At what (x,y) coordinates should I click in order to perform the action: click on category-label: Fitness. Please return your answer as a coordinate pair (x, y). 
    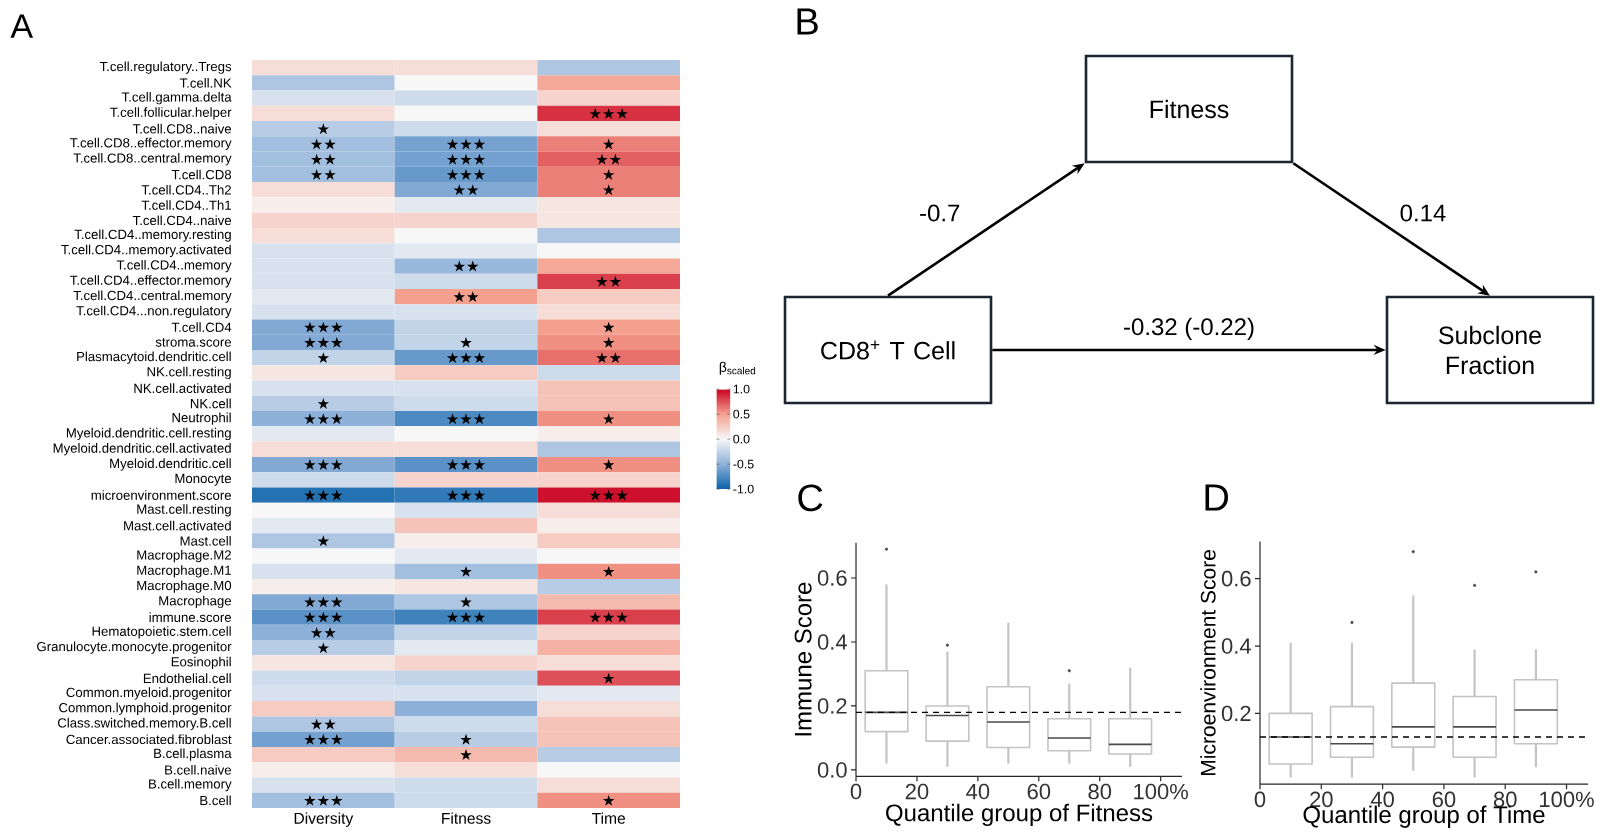
    Looking at the image, I should click on (1189, 109).